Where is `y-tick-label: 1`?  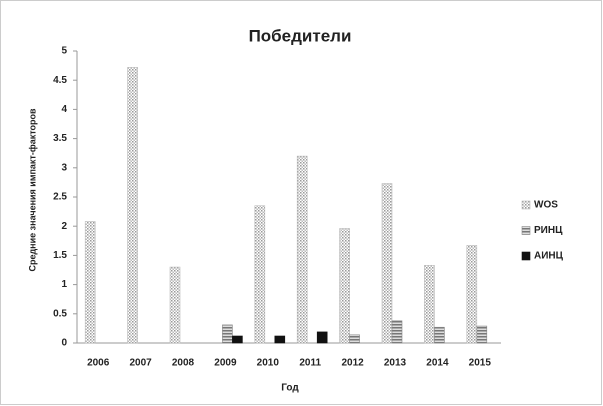
y-tick-label: 1 is located at coordinates (64, 284).